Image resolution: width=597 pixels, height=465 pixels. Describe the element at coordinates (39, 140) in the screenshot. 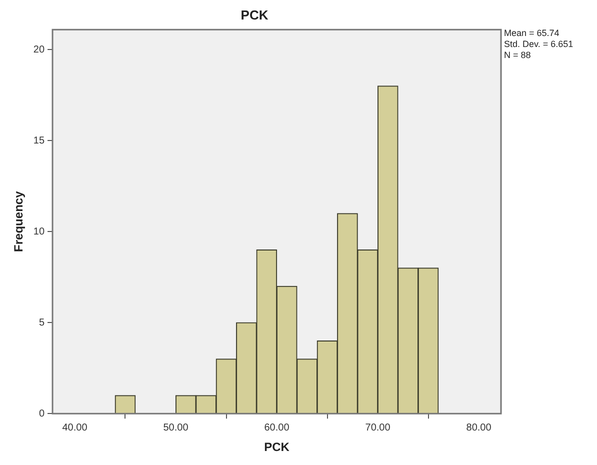

I see `y-tick-label: 15` at that location.